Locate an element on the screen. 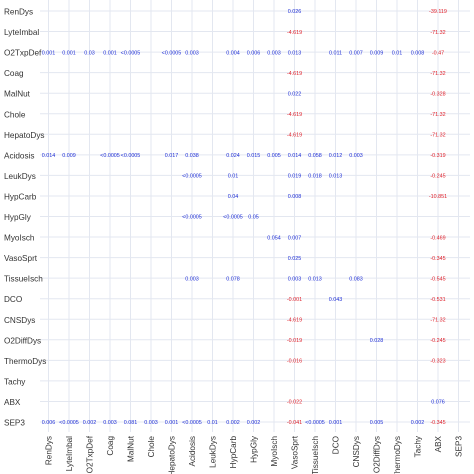  cell-value-label: -39.119 is located at coordinates (438, 12).